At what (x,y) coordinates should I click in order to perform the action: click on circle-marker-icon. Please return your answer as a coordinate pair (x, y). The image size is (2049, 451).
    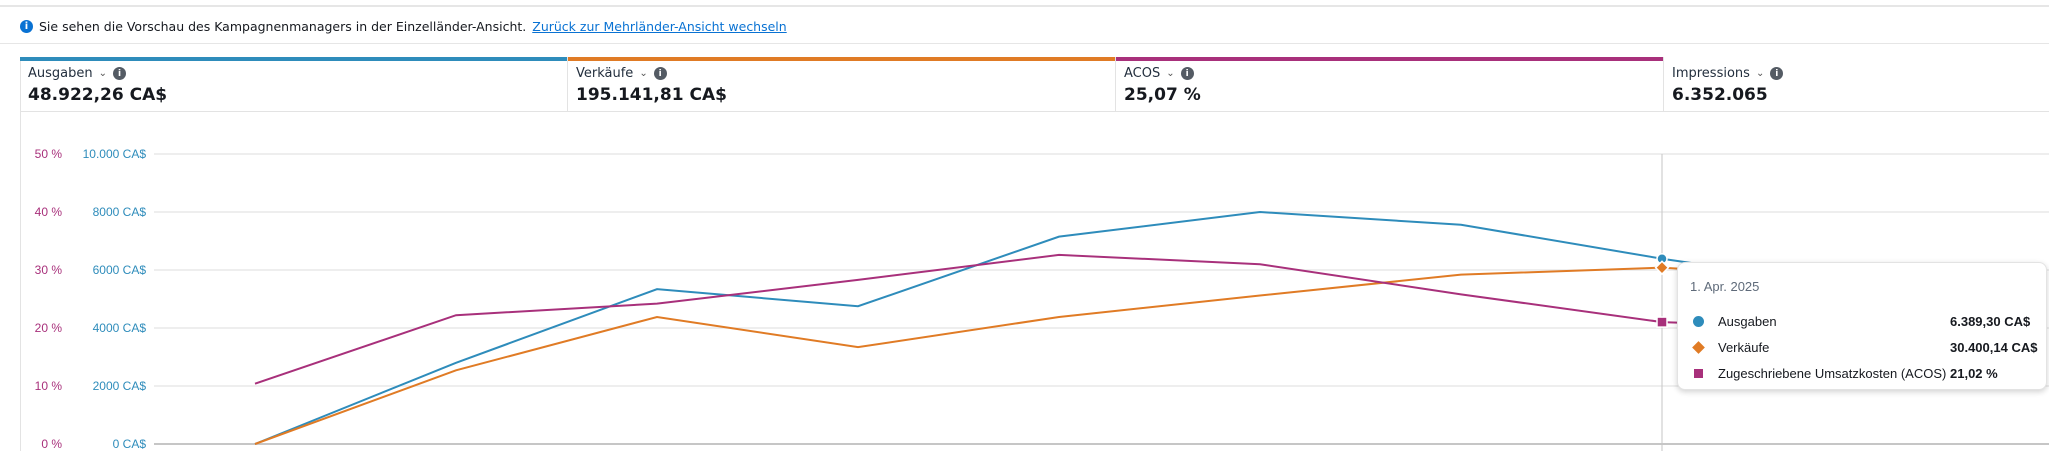
    Looking at the image, I should click on (1698, 321).